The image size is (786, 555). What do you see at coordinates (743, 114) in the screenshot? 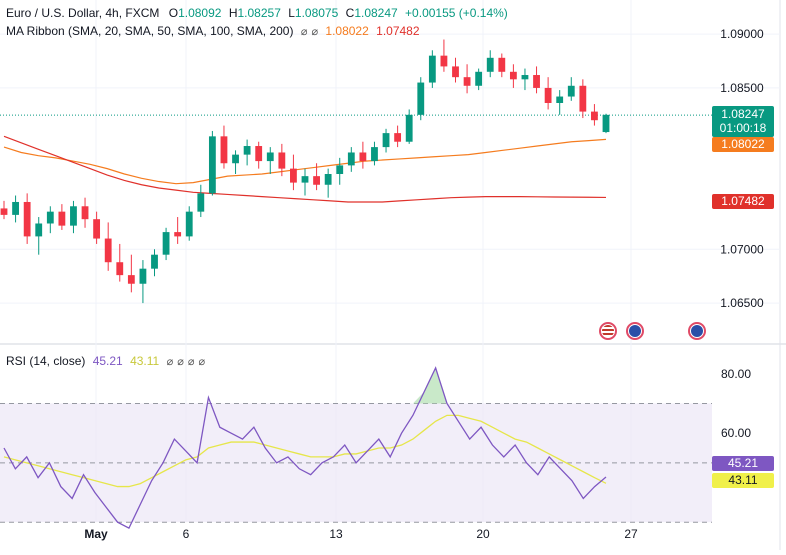
I see `last-price: 1.08247` at bounding box center [743, 114].